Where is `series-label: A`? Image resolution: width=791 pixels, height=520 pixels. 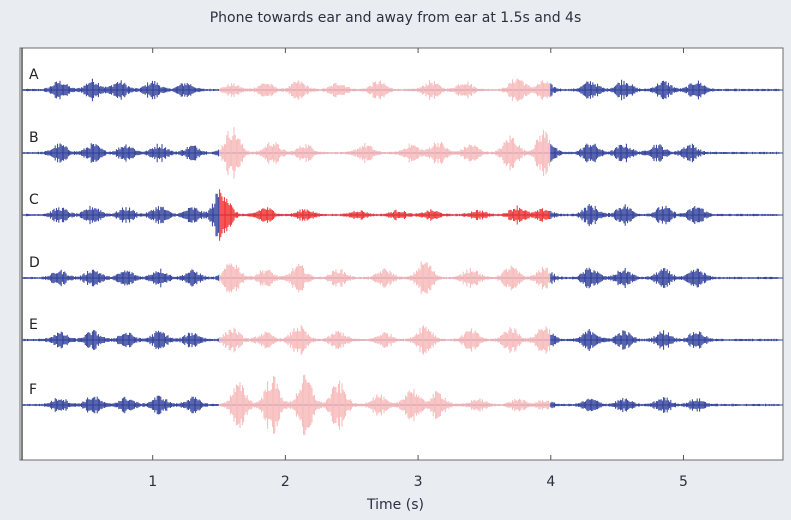 series-label: A is located at coordinates (34, 75).